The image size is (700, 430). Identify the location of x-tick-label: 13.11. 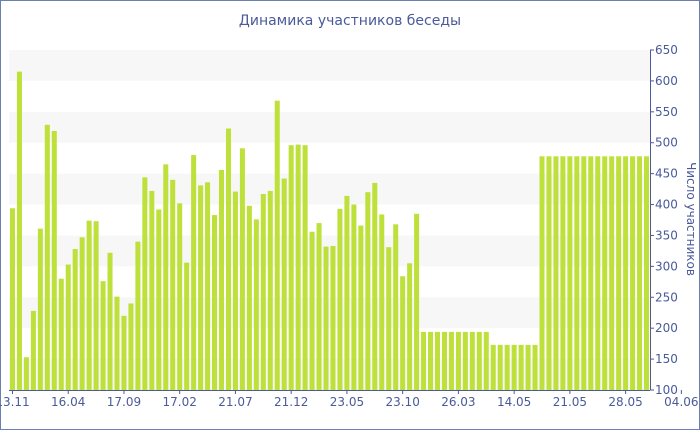
(15, 402).